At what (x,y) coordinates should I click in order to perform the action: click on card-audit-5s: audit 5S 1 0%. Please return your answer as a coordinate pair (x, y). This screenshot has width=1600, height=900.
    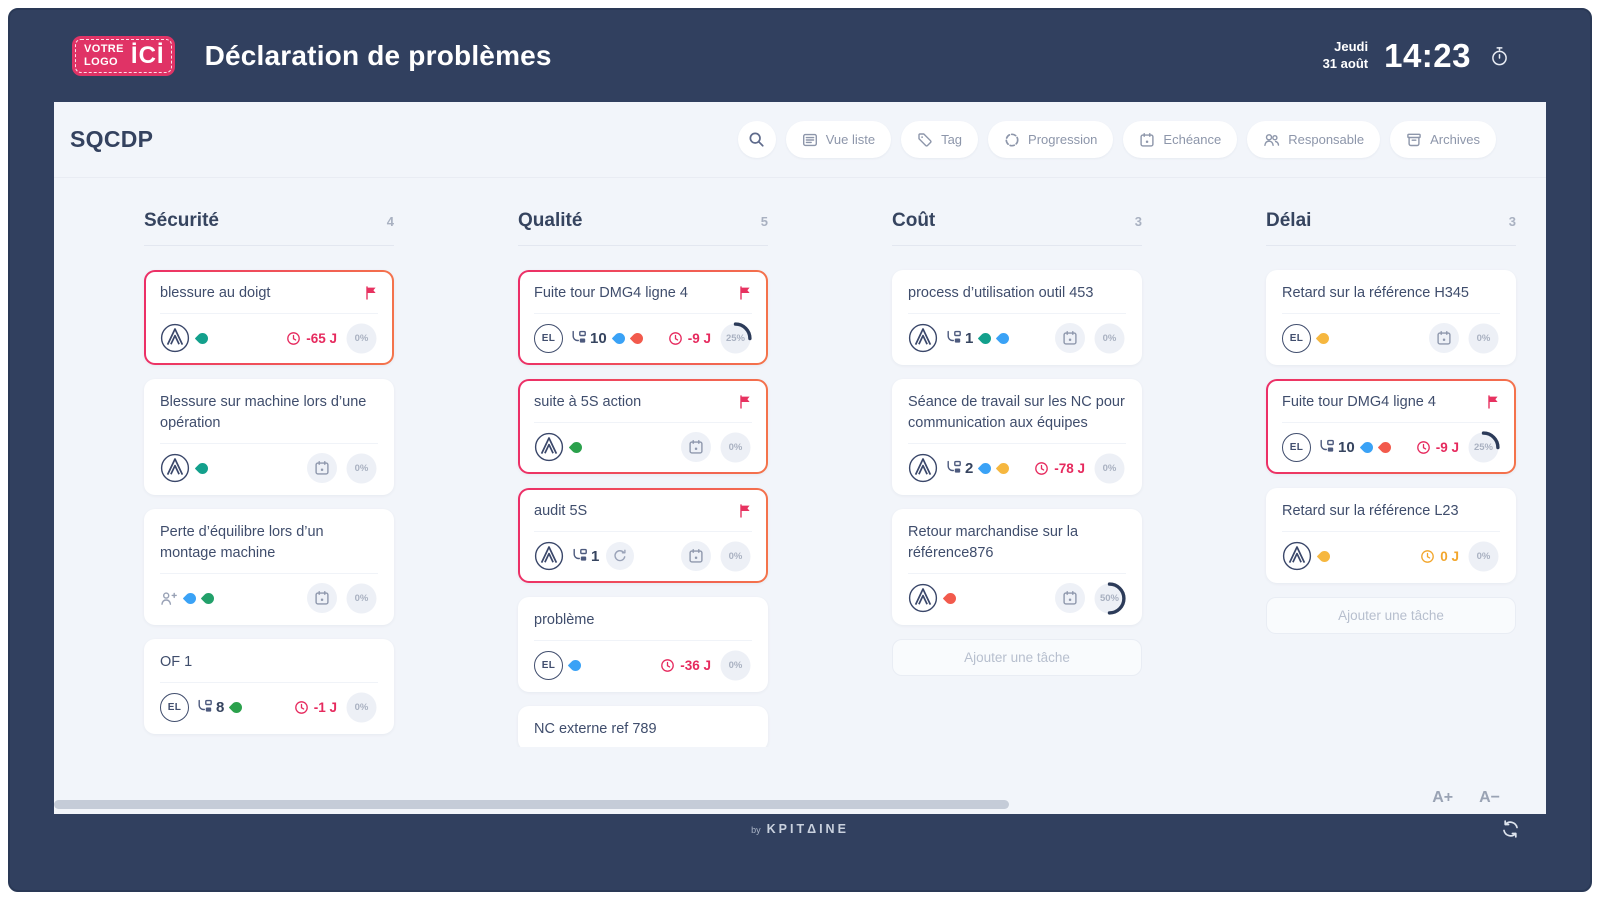
    Looking at the image, I should click on (643, 535).